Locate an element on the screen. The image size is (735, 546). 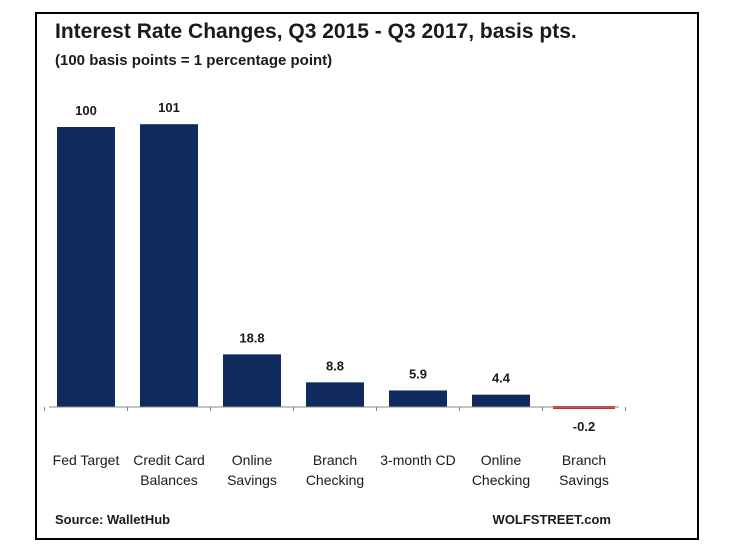
category-label: 3-month CD is located at coordinates (417, 460).